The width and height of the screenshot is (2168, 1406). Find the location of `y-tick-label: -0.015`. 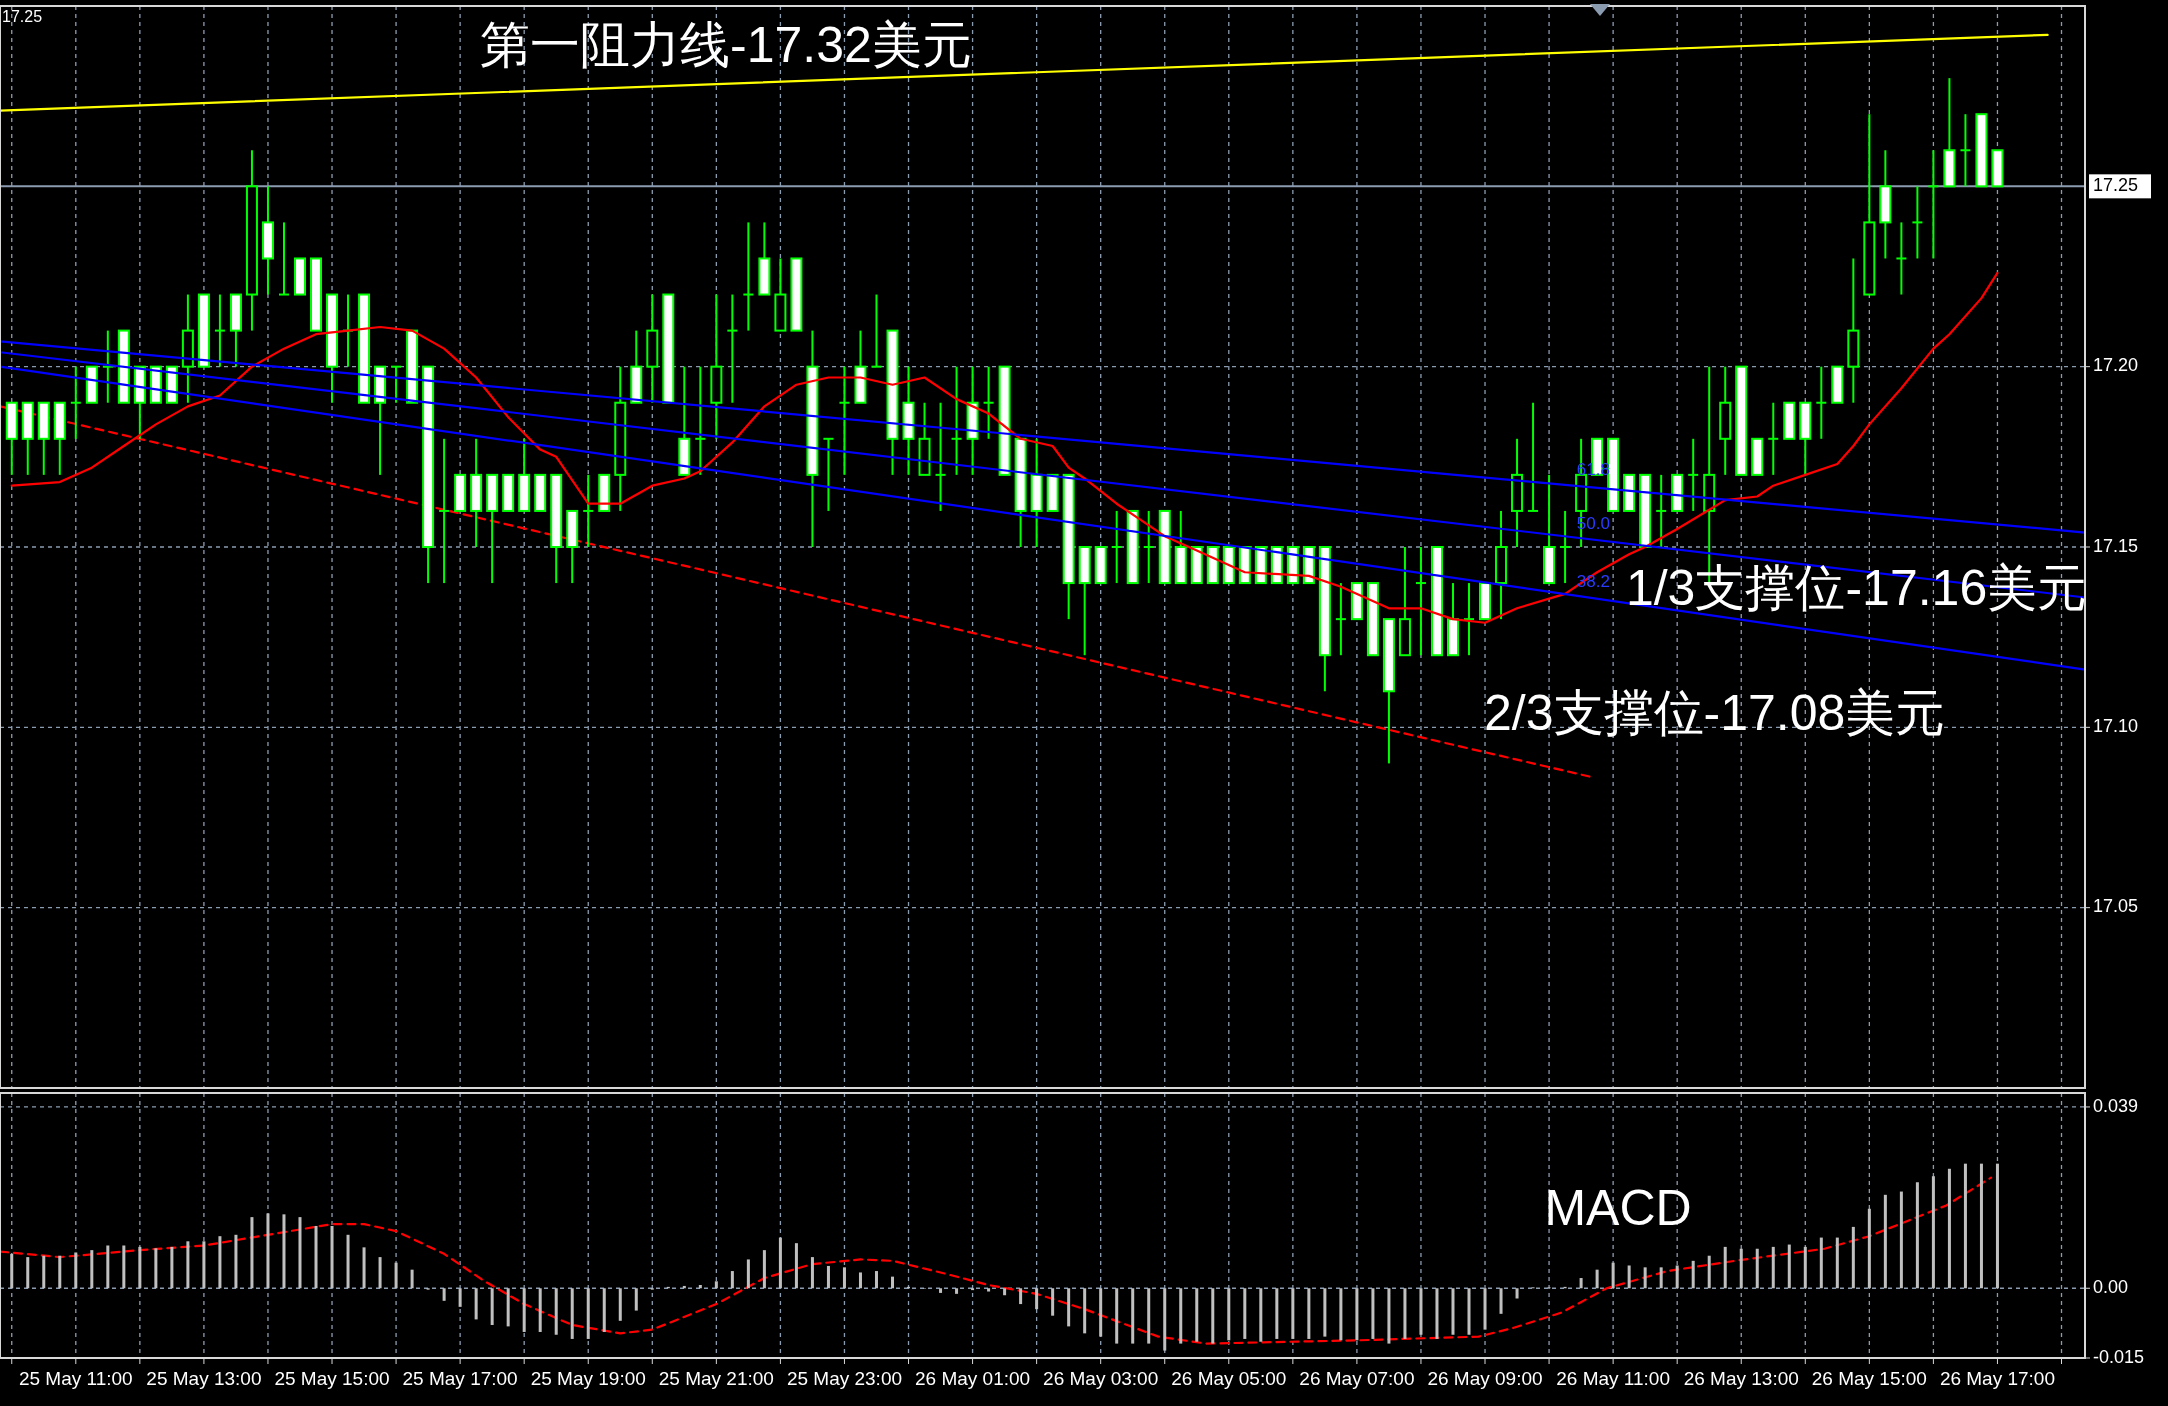

y-tick-label: -0.015 is located at coordinates (2119, 1356).